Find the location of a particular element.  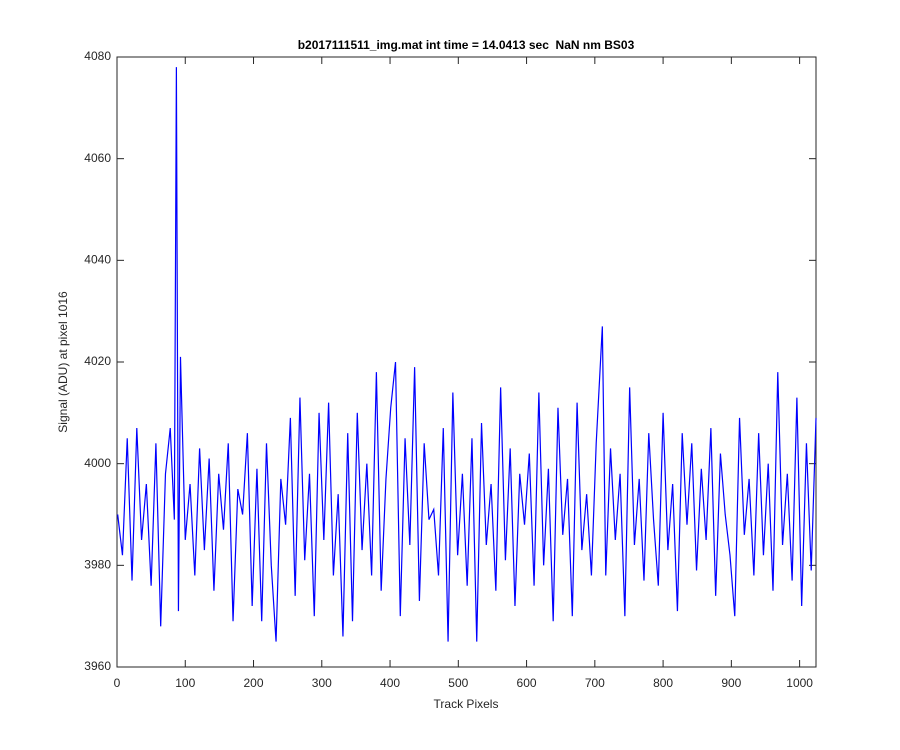

y-tick-label: 4040 is located at coordinates (97, 260).